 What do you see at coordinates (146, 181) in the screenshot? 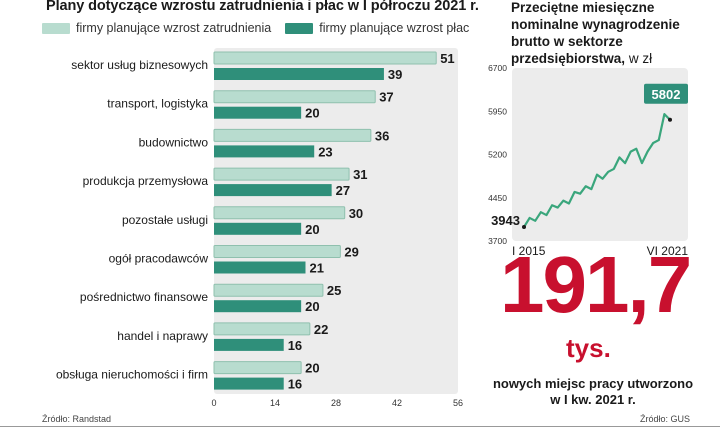
I see `category-label: produkcja przemysłowa` at bounding box center [146, 181].